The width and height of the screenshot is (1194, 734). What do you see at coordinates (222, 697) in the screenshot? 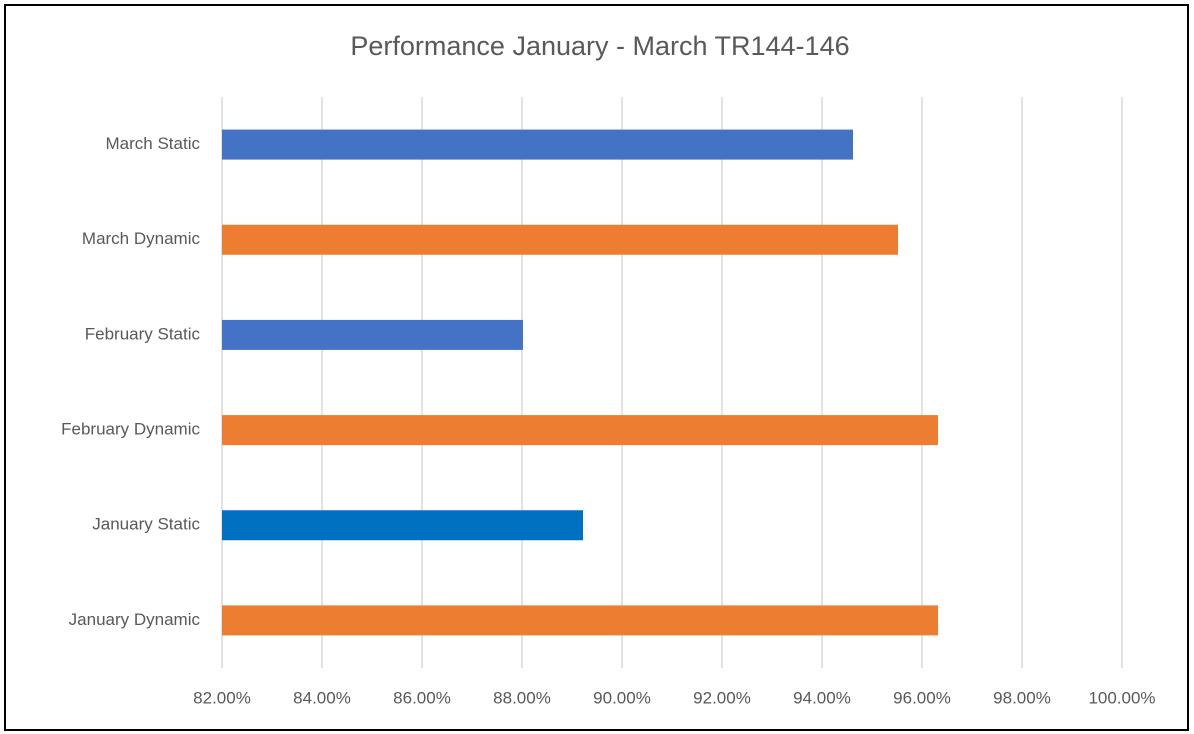
I see `x-tick-label: 82.00%` at bounding box center [222, 697].